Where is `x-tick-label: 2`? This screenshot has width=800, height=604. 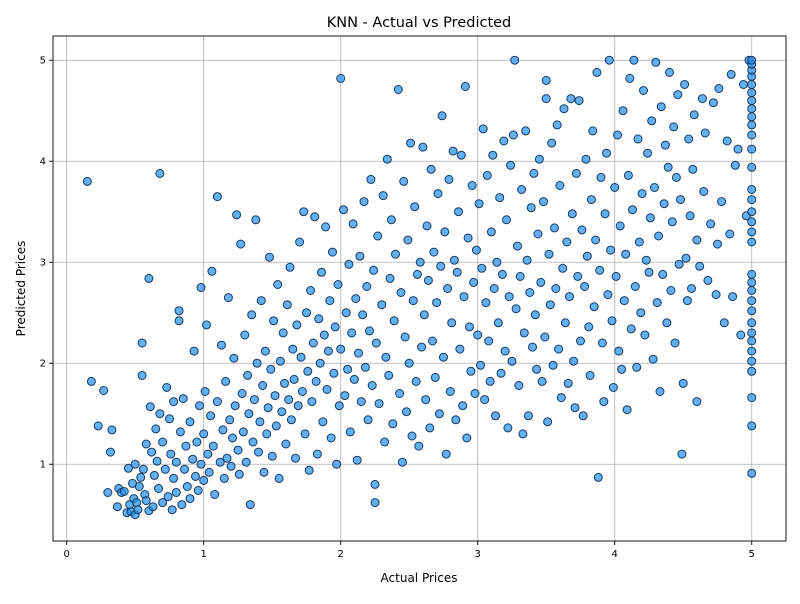
x-tick-label: 2 is located at coordinates (341, 554).